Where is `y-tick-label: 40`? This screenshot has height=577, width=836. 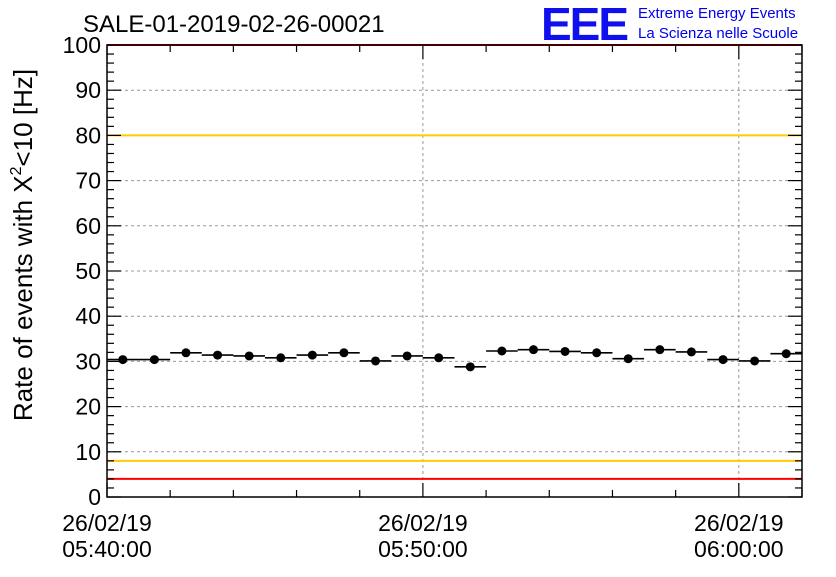
y-tick-label: 40 is located at coordinates (88, 316).